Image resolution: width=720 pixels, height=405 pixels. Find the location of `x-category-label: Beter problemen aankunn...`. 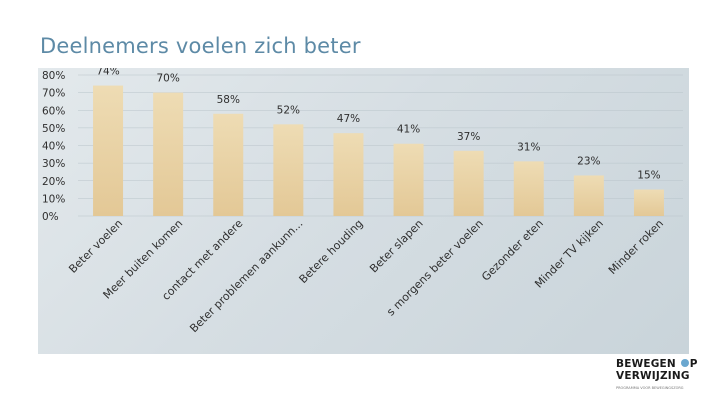

x-category-label: Beter problemen aankunn... is located at coordinates (246, 276).